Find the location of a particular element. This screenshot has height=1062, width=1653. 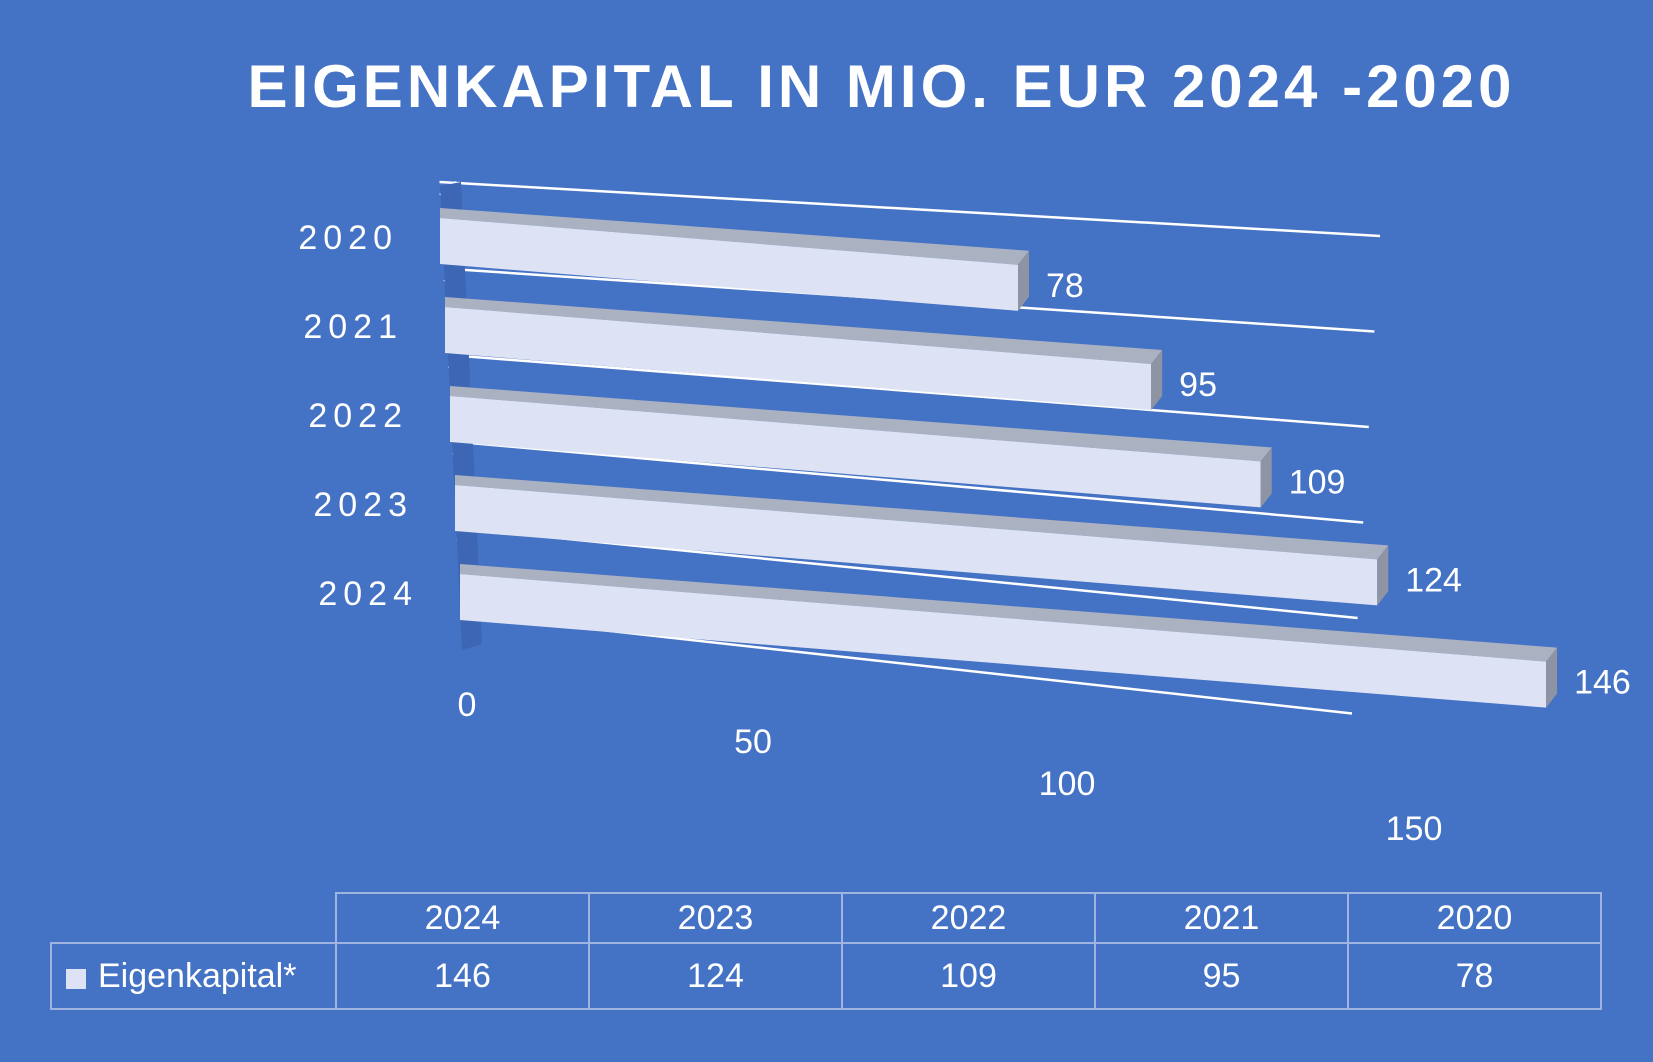

category-label: 2020 is located at coordinates (348, 238).